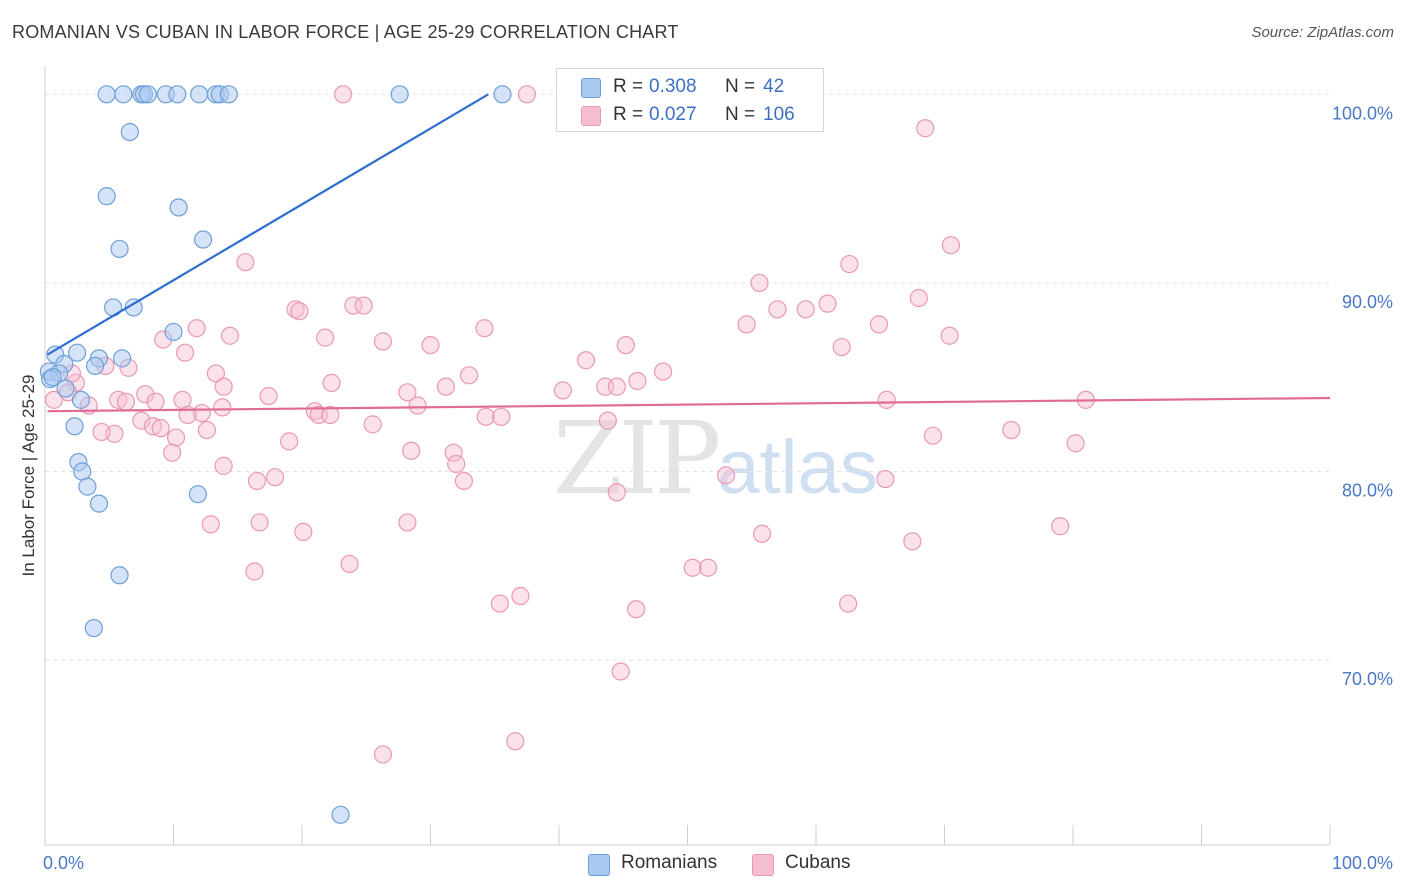 The image size is (1406, 892). Describe the element at coordinates (690, 100) in the screenshot. I see `correlation-legend: R = 0.308 N = 42 R = 0.027 N = 106` at that location.